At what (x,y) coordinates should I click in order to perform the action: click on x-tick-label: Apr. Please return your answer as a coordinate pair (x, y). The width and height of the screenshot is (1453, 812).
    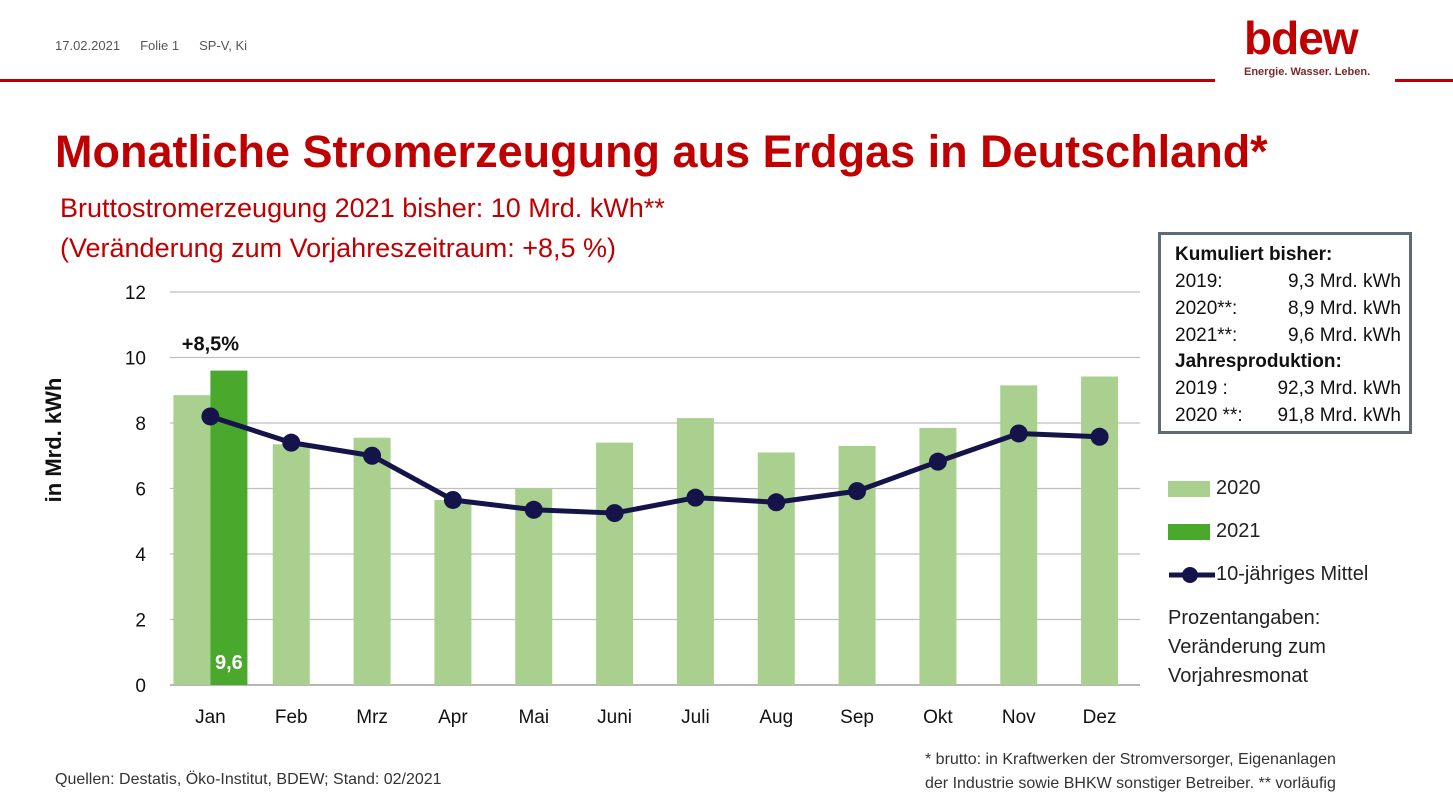
    Looking at the image, I should click on (453, 717).